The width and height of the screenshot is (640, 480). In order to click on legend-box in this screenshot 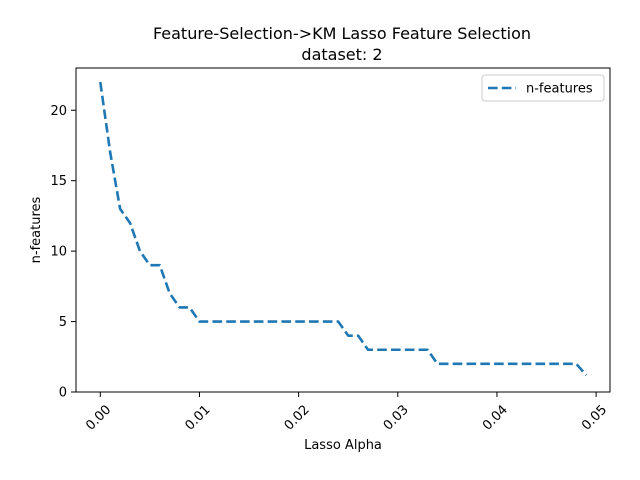, I will do `click(543, 88)`.